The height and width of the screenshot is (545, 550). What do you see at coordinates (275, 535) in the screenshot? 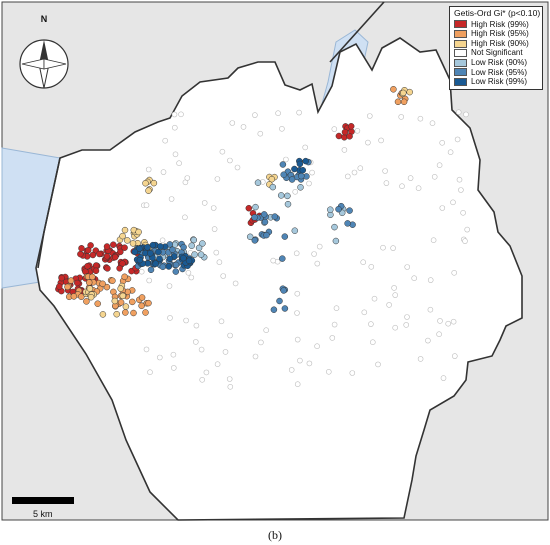
I see `figure-caption: (b)` at bounding box center [275, 535].